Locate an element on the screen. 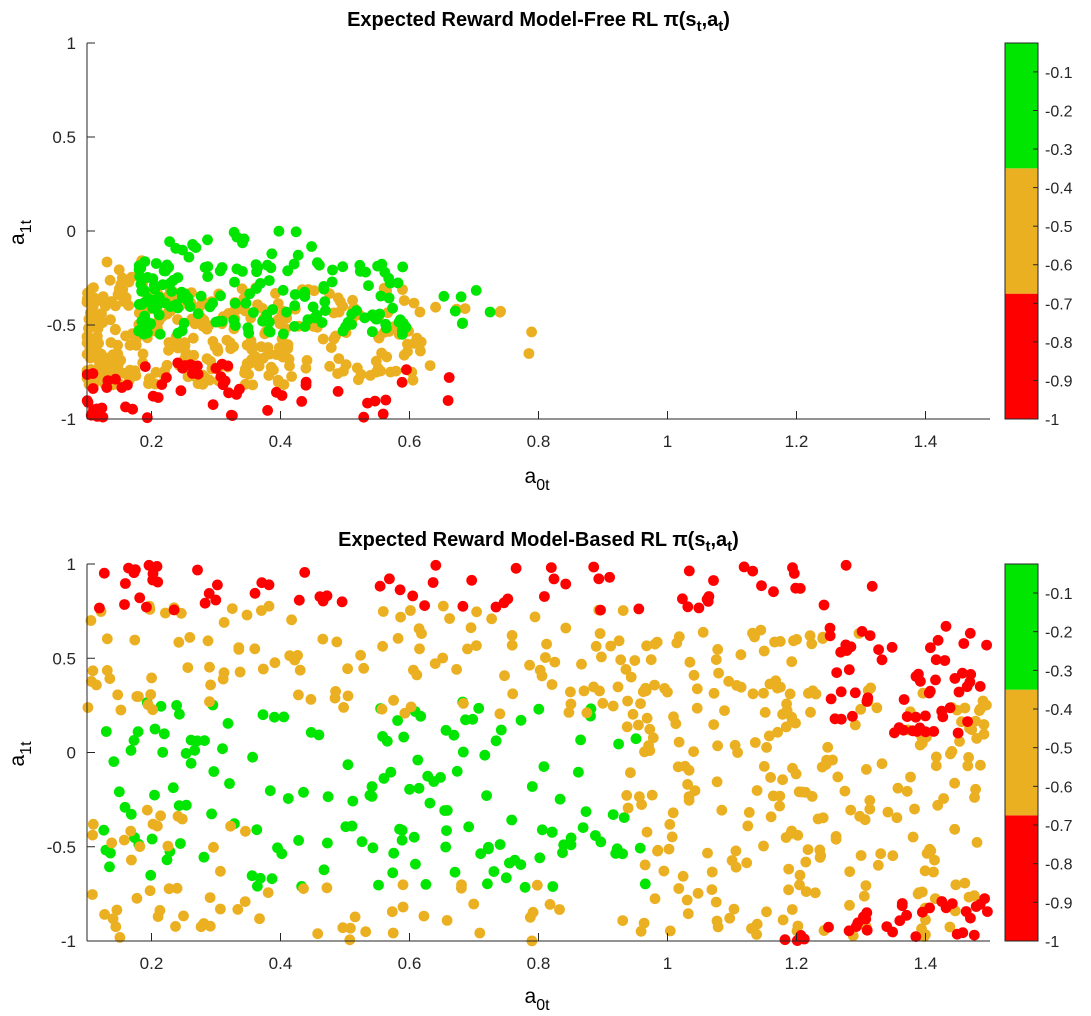 Image resolution: width=1091 pixels, height=1016 pixels. y-tick-label: -1 is located at coordinates (68, 941).